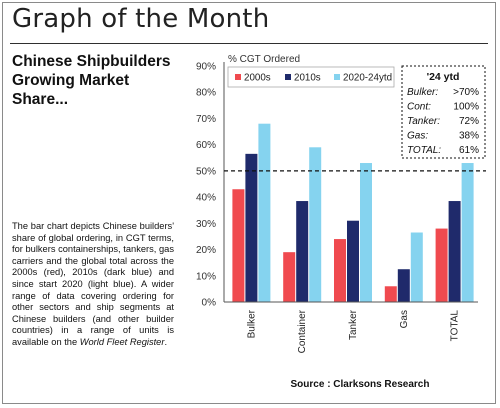 The image size is (500, 408). What do you see at coordinates (353, 324) in the screenshot?
I see `x-label-tanker: Tanker` at bounding box center [353, 324].